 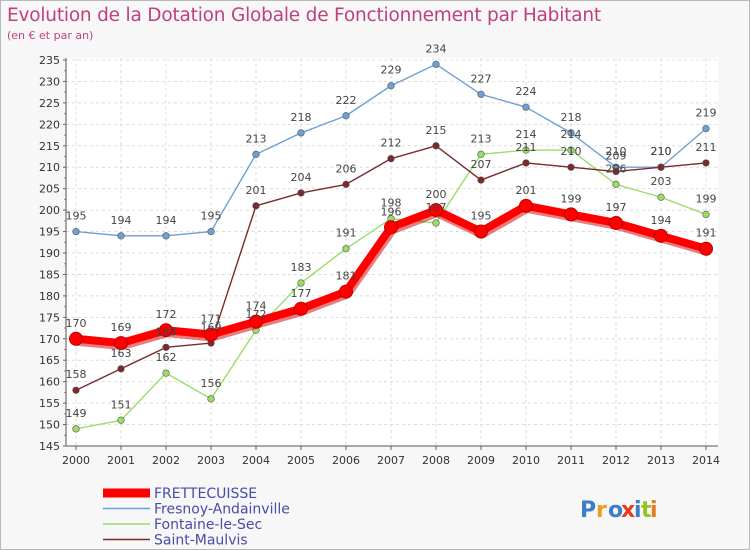 What do you see at coordinates (49, 403) in the screenshot?
I see `y-tick-label: 155` at bounding box center [49, 403].